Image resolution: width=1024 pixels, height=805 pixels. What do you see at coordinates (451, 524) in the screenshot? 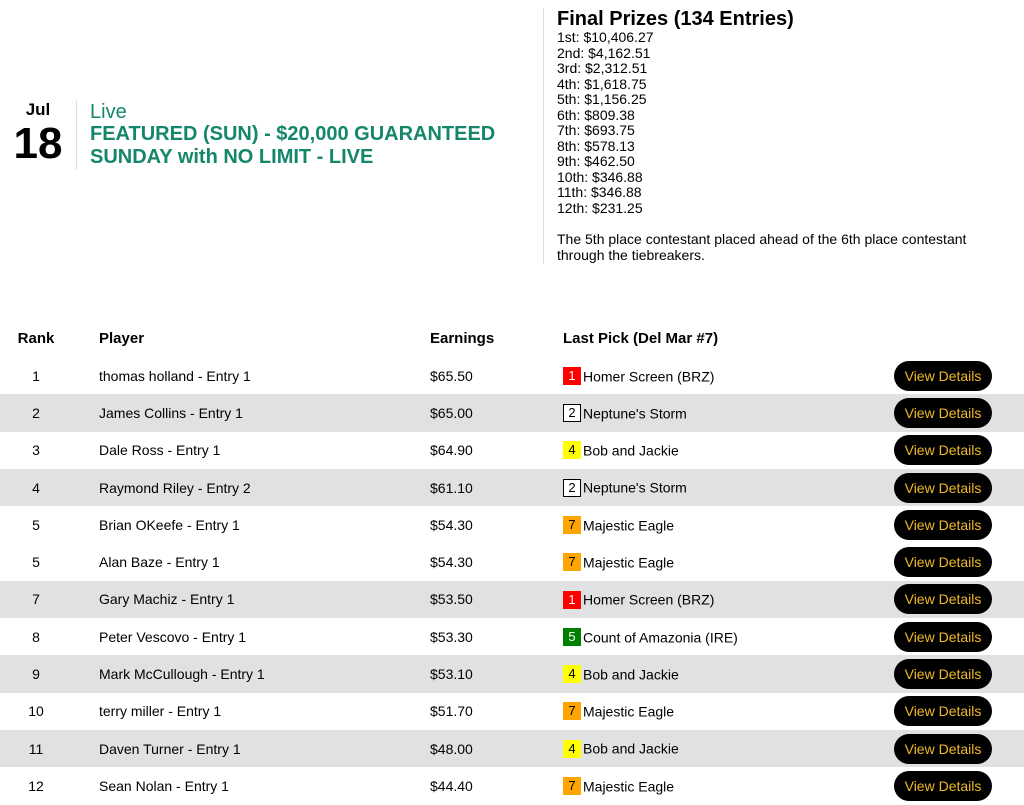
I see `earnings-cell: $54.30` at bounding box center [451, 524].